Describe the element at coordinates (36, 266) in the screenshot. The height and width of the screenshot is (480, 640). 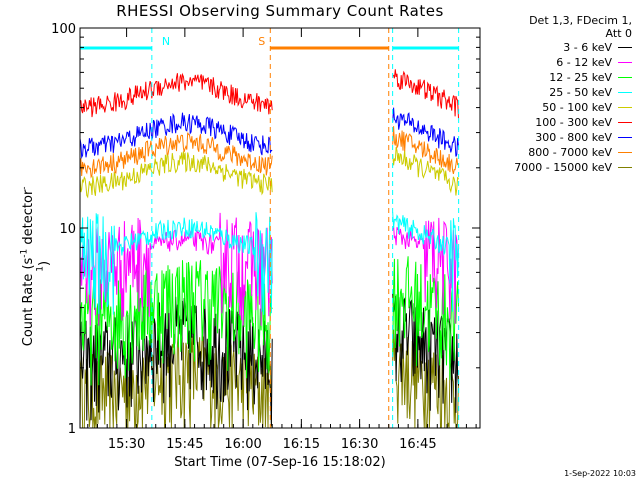
I see `y-axis-label: Count Rate (s-1 detector-1)` at that location.